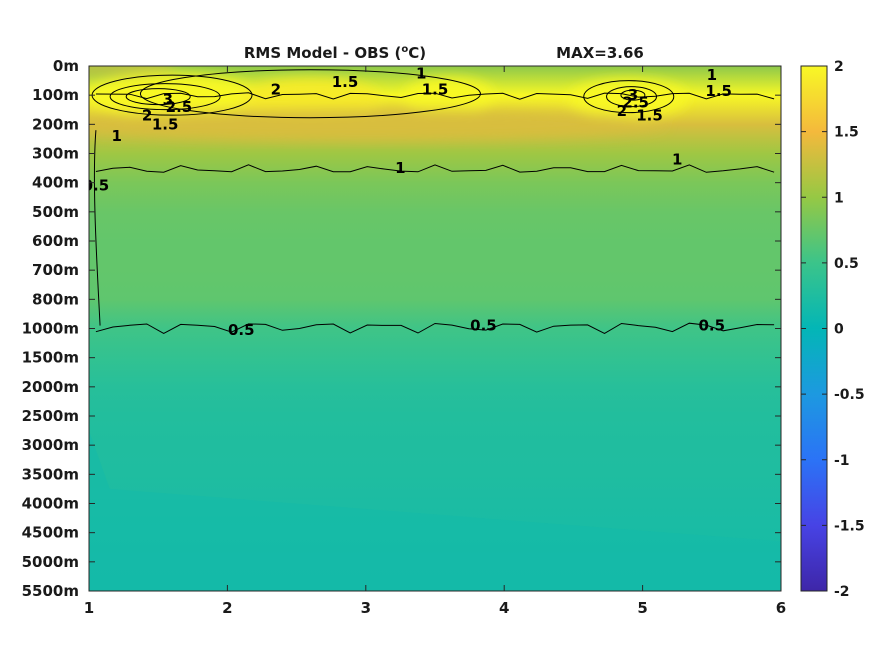 The image size is (875, 656). Describe the element at coordinates (642, 608) in the screenshot. I see `x-tick-label: 5` at that location.